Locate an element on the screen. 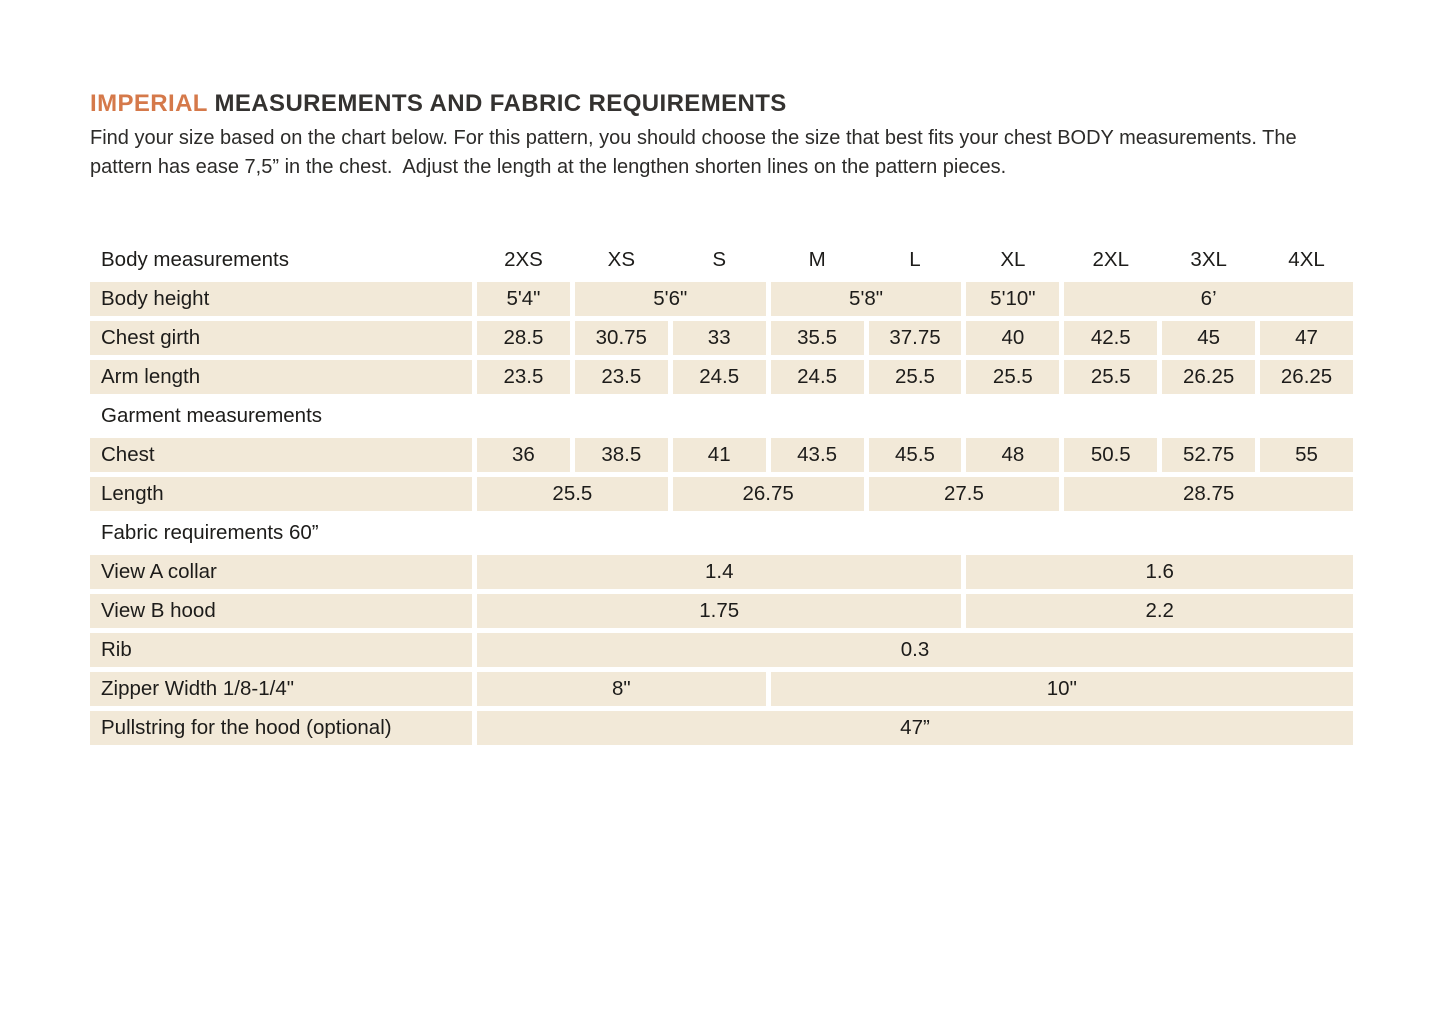 The width and height of the screenshot is (1445, 1030). chest-girth-cell: 42.5 is located at coordinates (1111, 338).